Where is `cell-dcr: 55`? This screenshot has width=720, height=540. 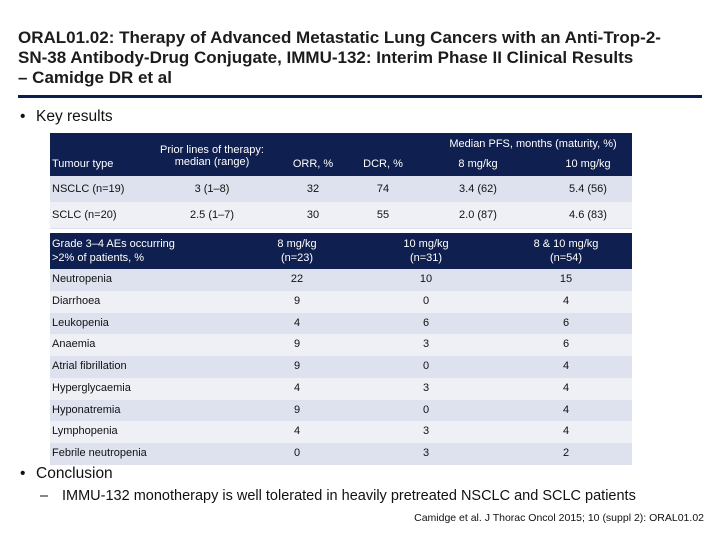
cell-dcr: 55 is located at coordinates (383, 215).